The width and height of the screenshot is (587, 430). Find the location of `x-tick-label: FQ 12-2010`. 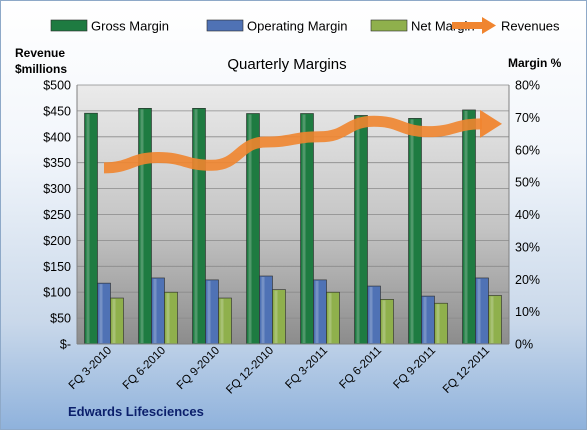

x-tick-label: FQ 12-2010 is located at coordinates (250, 371).